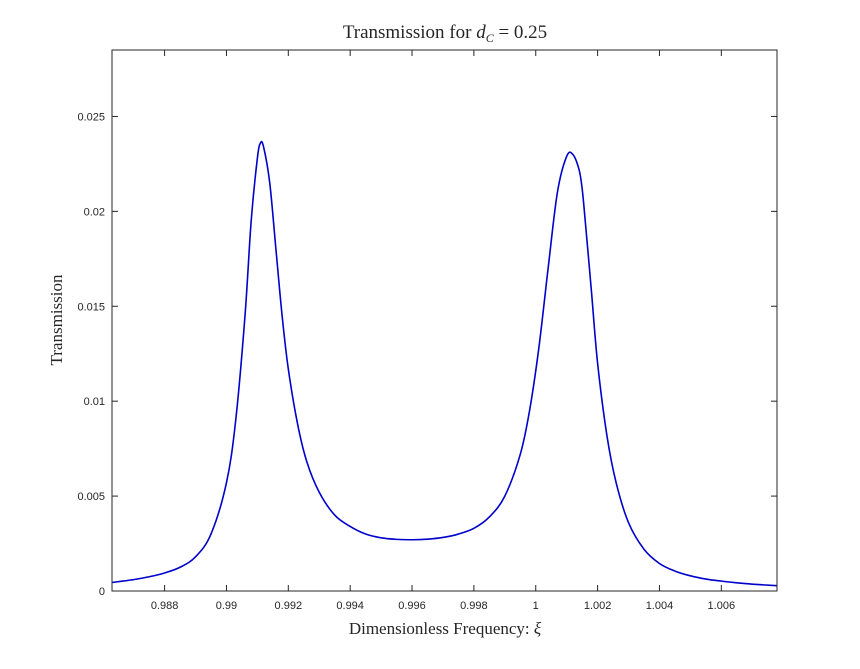 This screenshot has height=669, width=860. What do you see at coordinates (409, 32) in the screenshot?
I see `title-prefix: Transmission for` at bounding box center [409, 32].